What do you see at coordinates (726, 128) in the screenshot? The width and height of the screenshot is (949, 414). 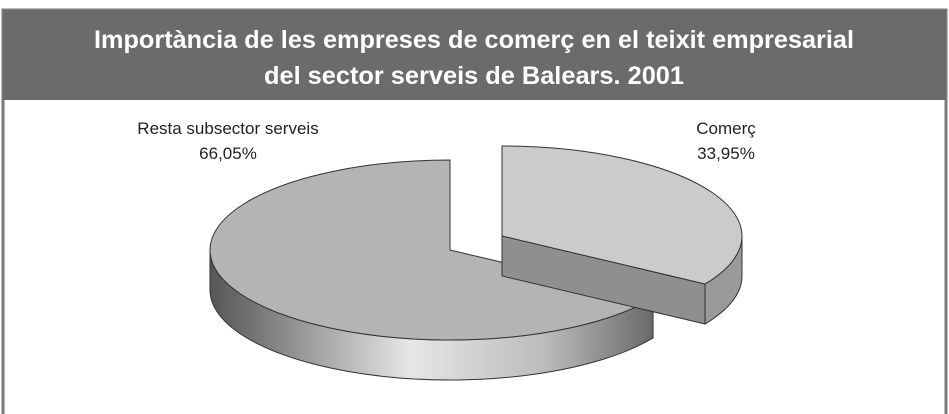 I see `slice-label: Comerç` at bounding box center [726, 128].